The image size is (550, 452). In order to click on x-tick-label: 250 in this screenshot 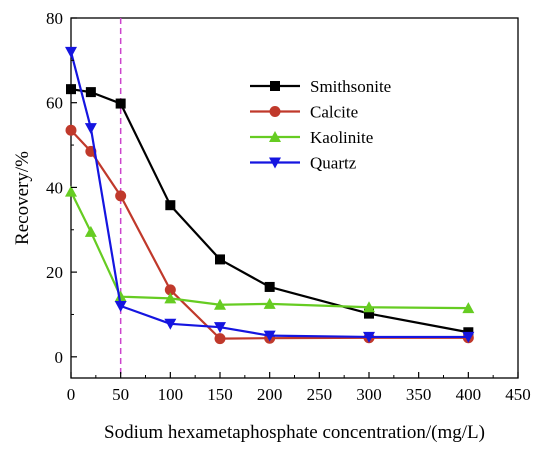, I will do `click(320, 394)`.